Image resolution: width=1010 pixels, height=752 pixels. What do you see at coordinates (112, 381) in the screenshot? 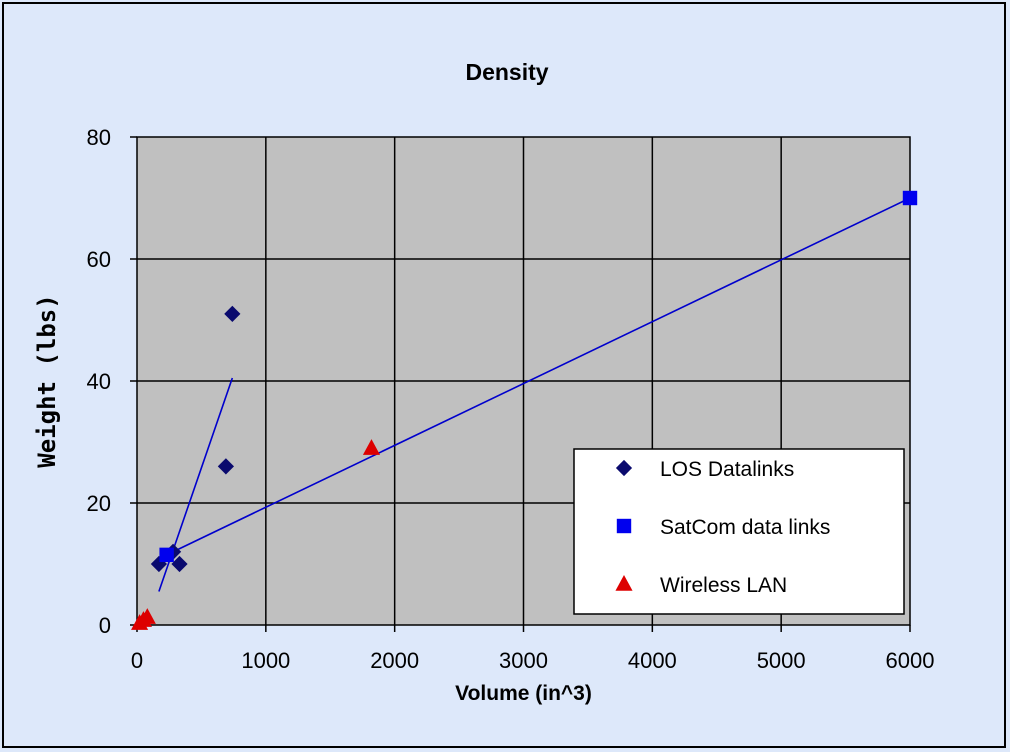
I see `y-axis-ticks: 0 20 40 60 80` at bounding box center [112, 381].